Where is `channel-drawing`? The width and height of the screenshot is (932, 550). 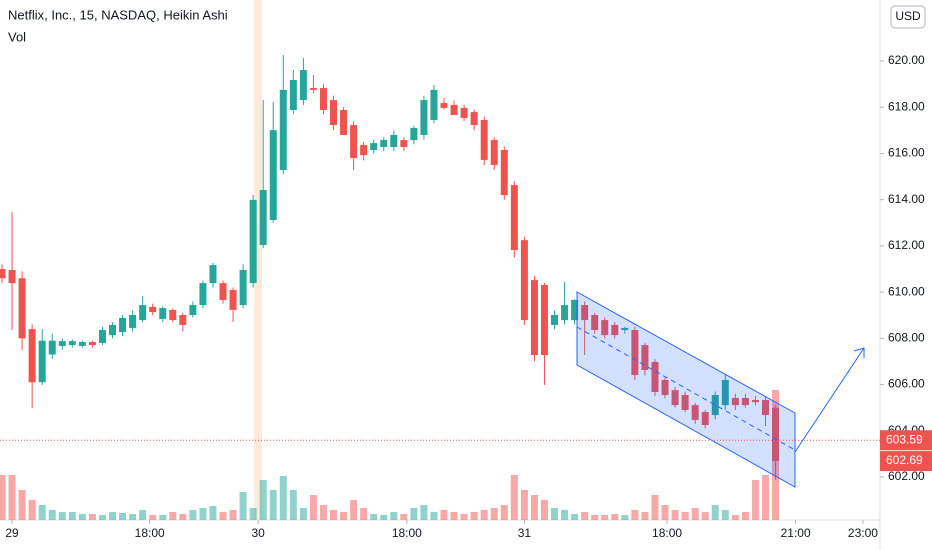 channel-drawing is located at coordinates (686, 389).